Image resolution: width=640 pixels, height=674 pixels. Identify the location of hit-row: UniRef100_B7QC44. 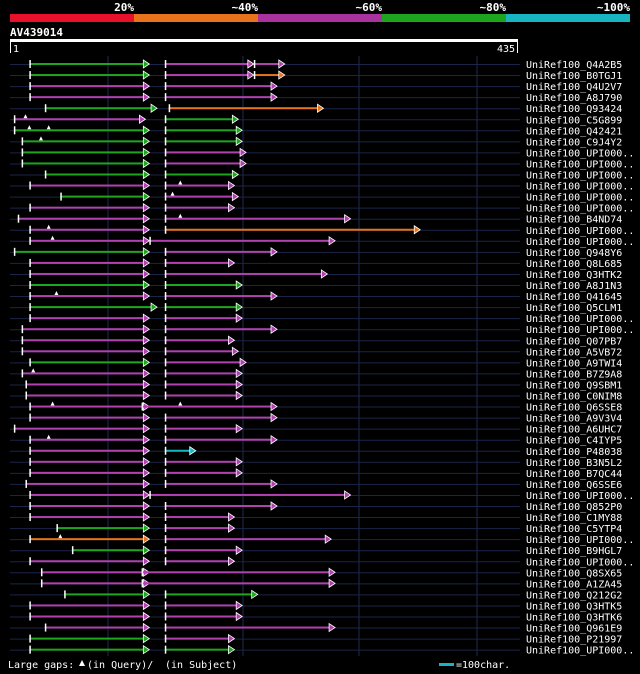
(316, 474).